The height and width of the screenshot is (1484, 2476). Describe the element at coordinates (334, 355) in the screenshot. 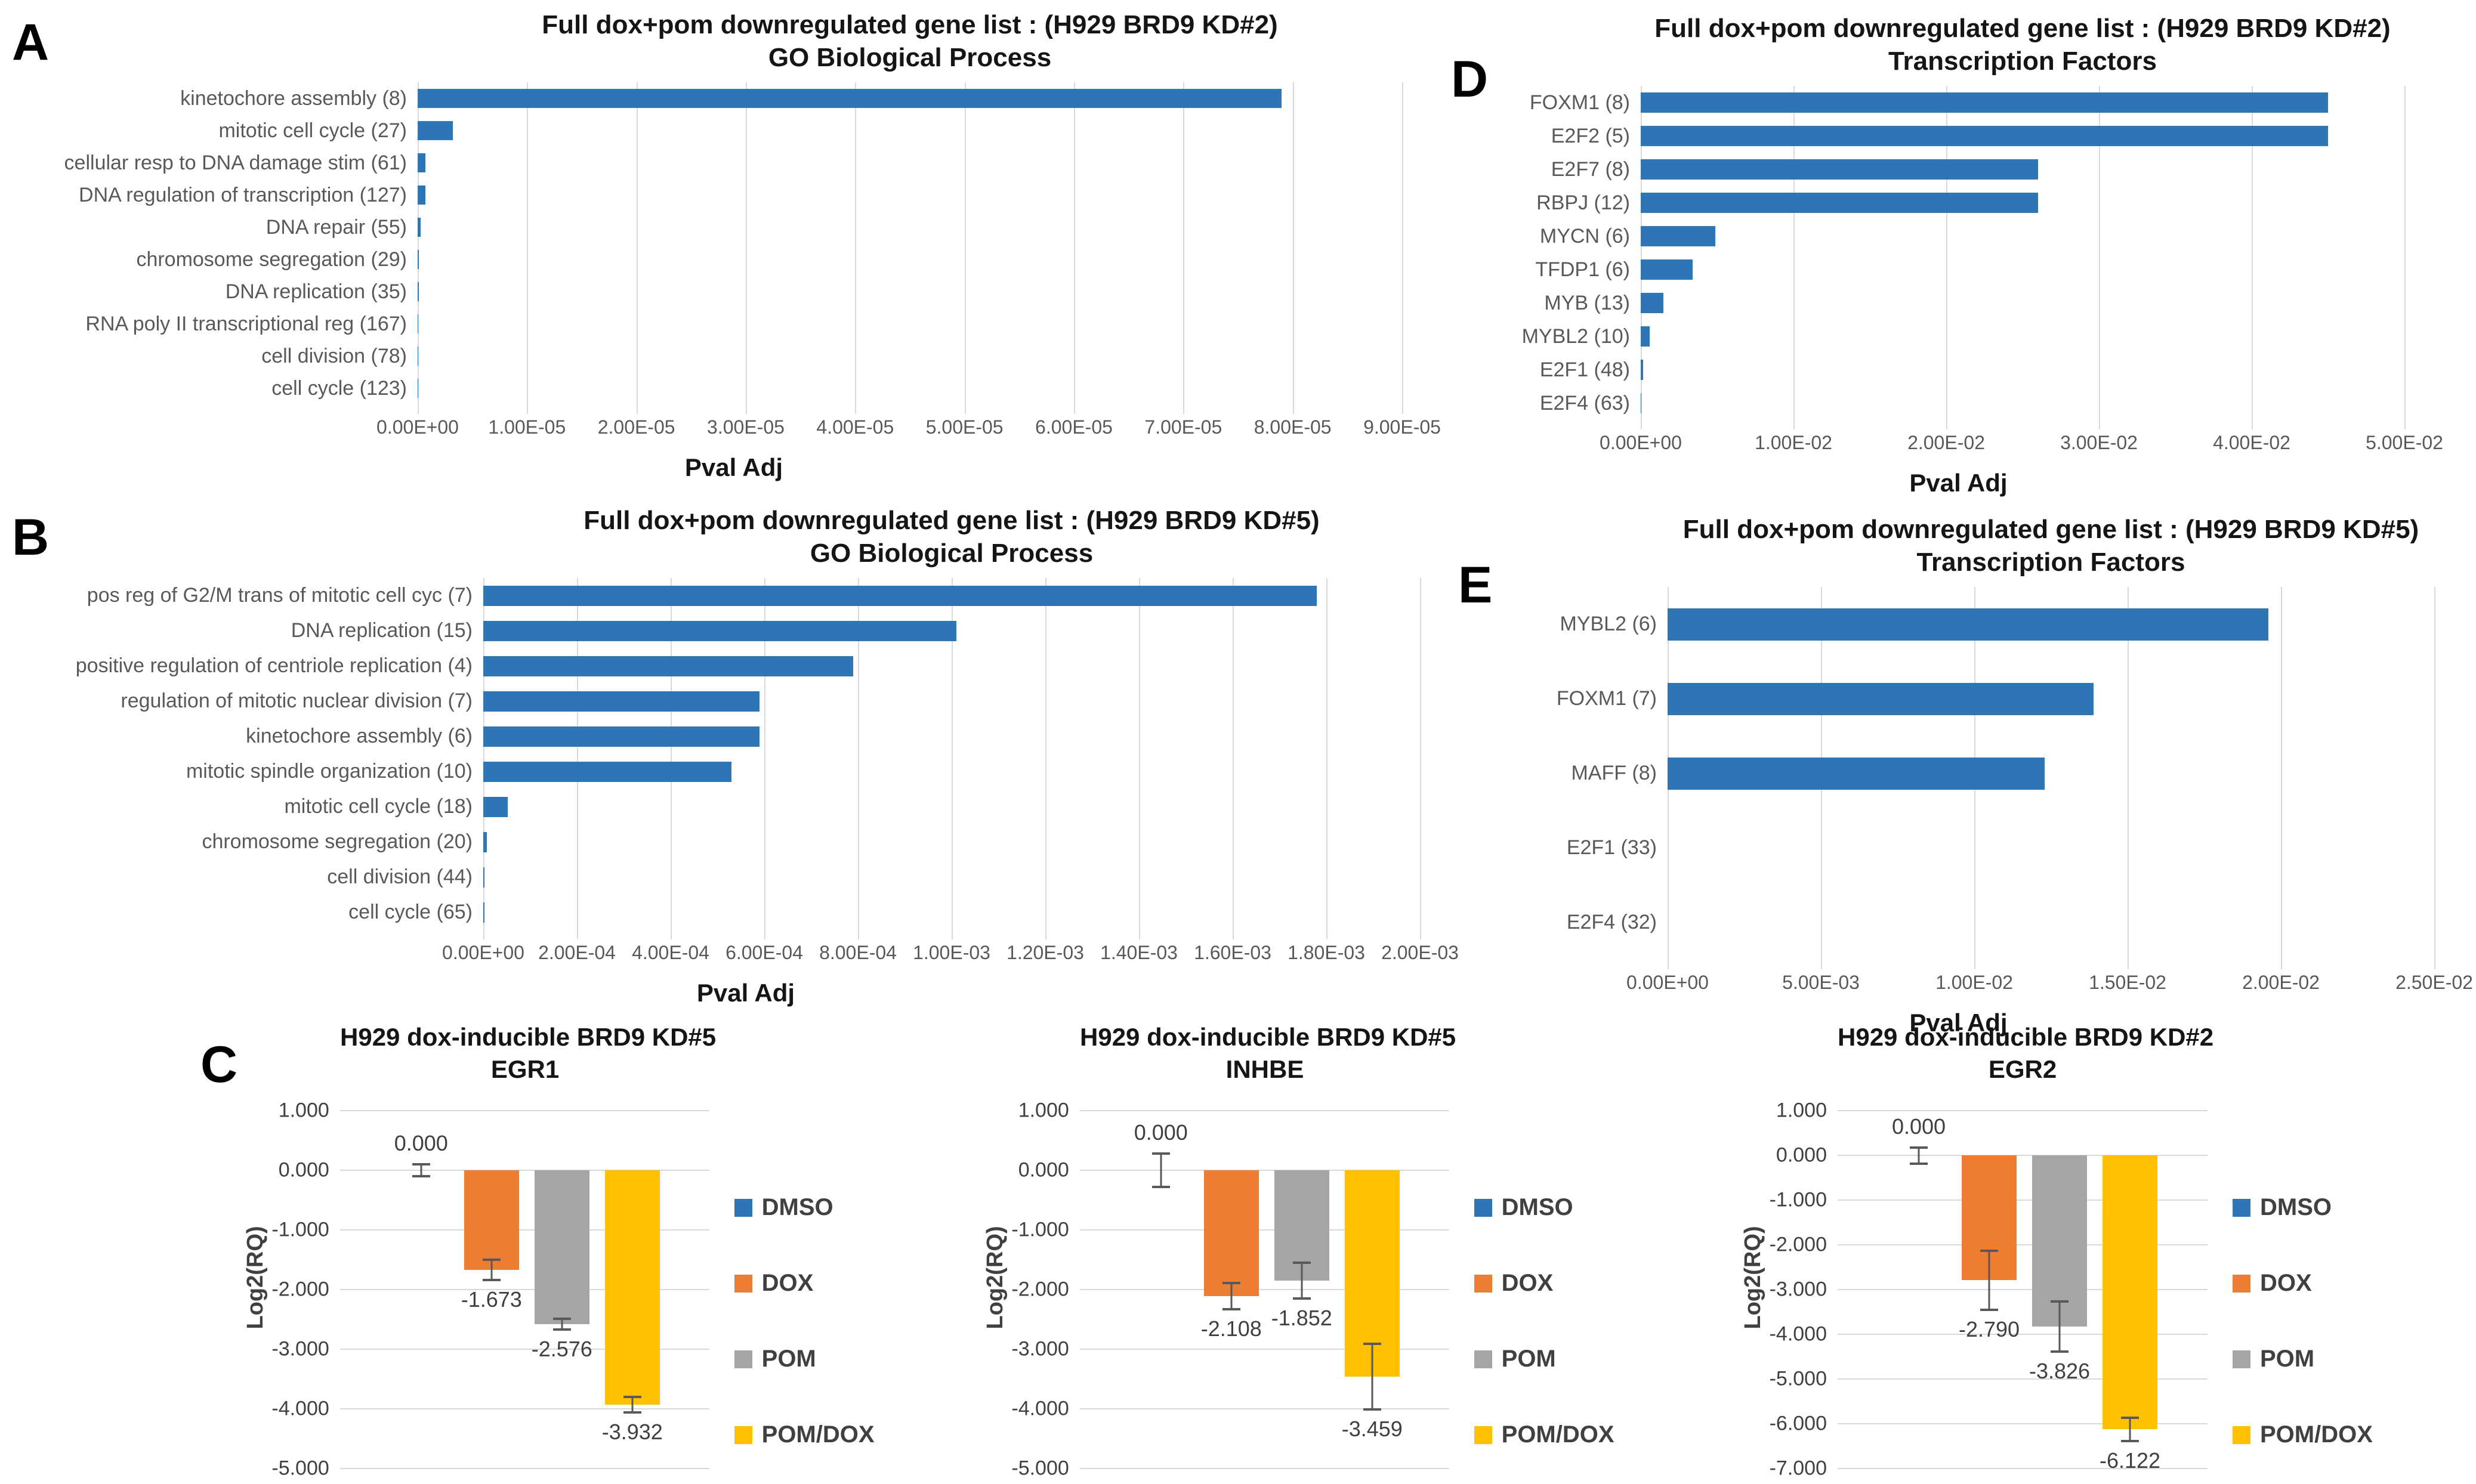

I see `category-label: cell division (78)` at that location.